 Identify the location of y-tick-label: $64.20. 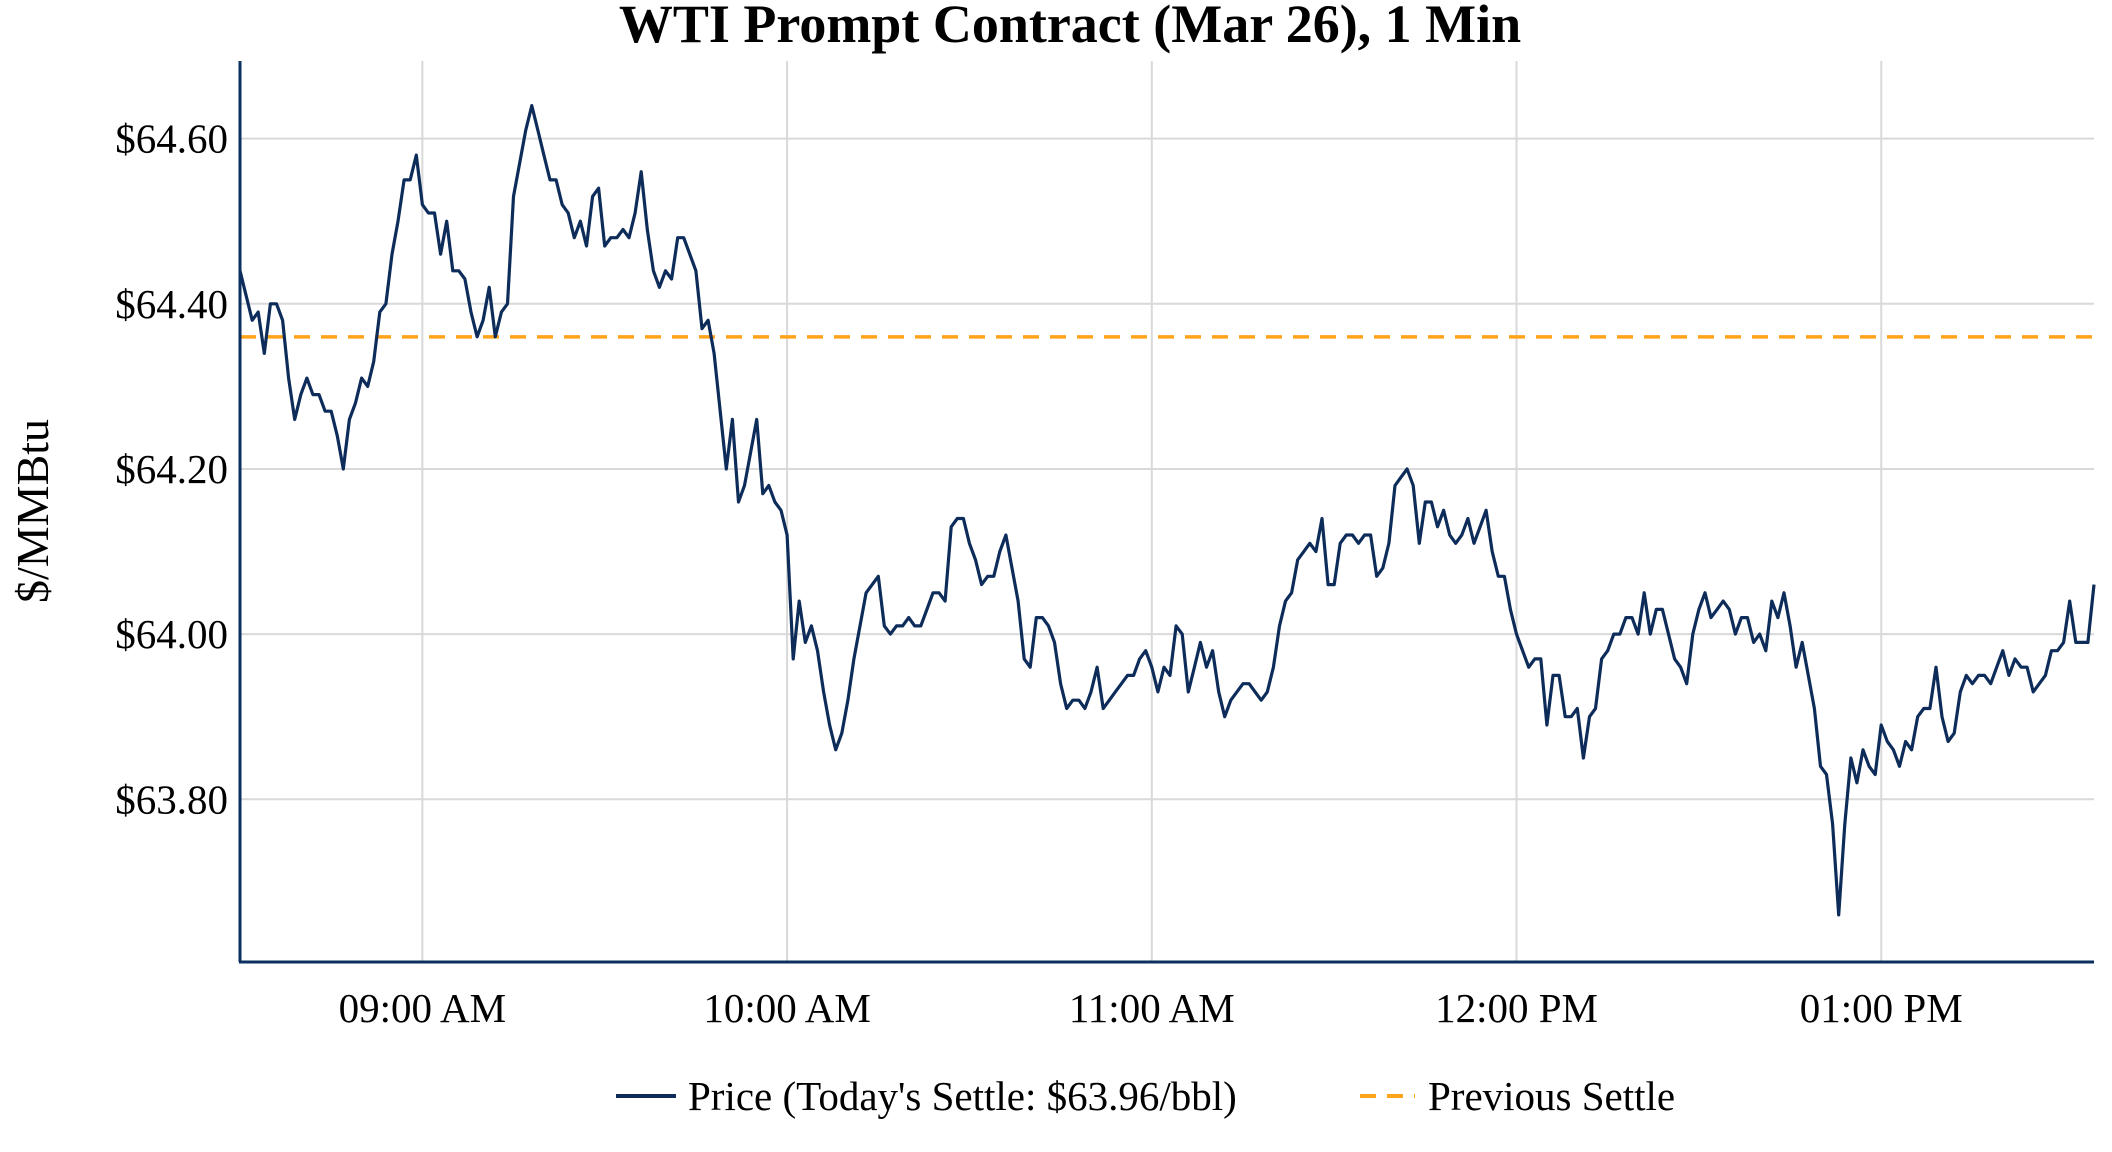
(171, 469).